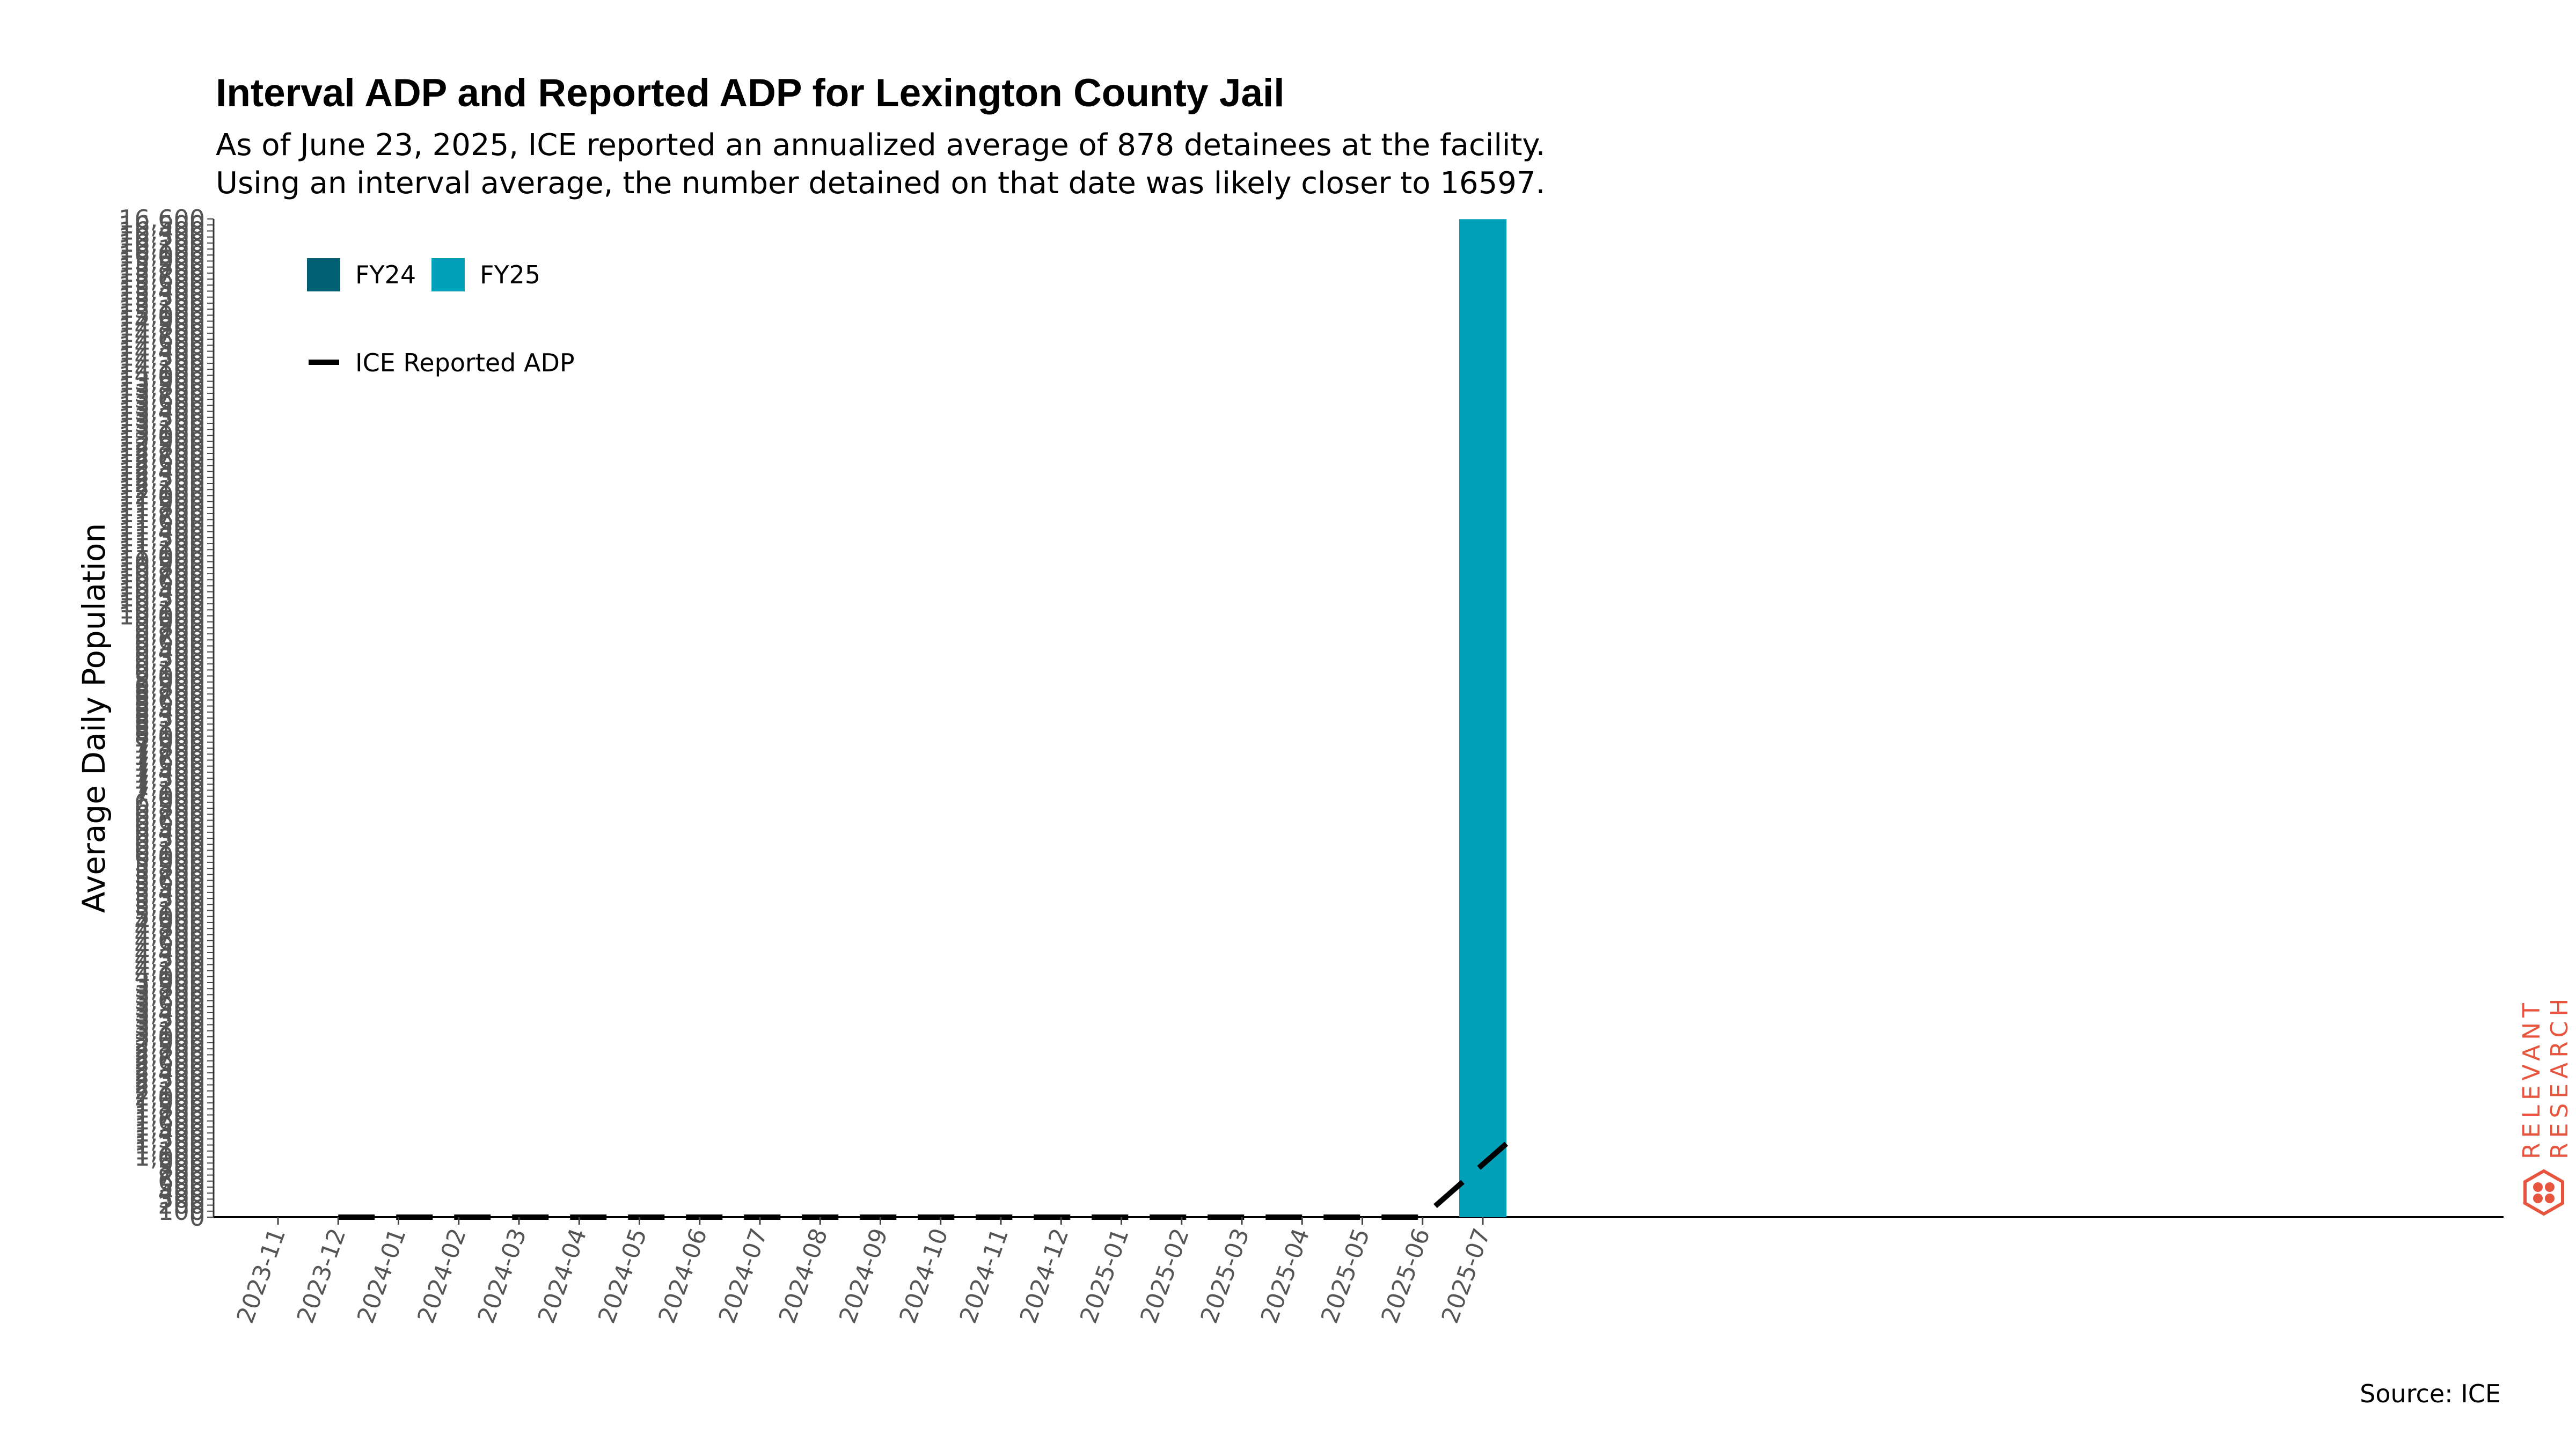 The height and width of the screenshot is (1449, 2576). Describe the element at coordinates (169, 982) in the screenshot. I see `y-tick-label: 3,900` at that location.